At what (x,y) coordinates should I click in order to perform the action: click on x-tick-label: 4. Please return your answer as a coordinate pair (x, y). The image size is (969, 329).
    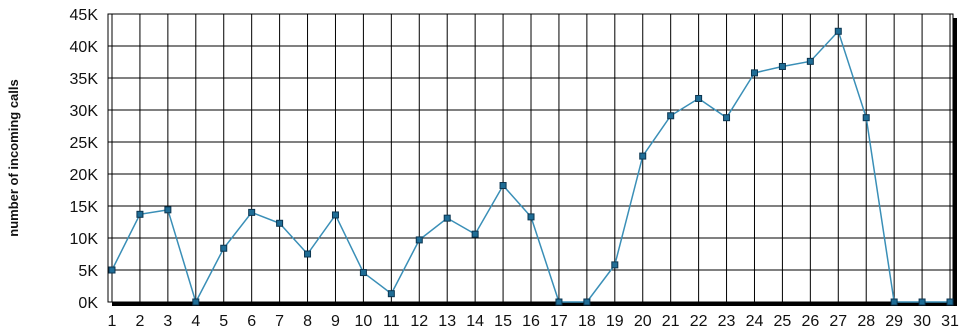
    Looking at the image, I should click on (195, 321).